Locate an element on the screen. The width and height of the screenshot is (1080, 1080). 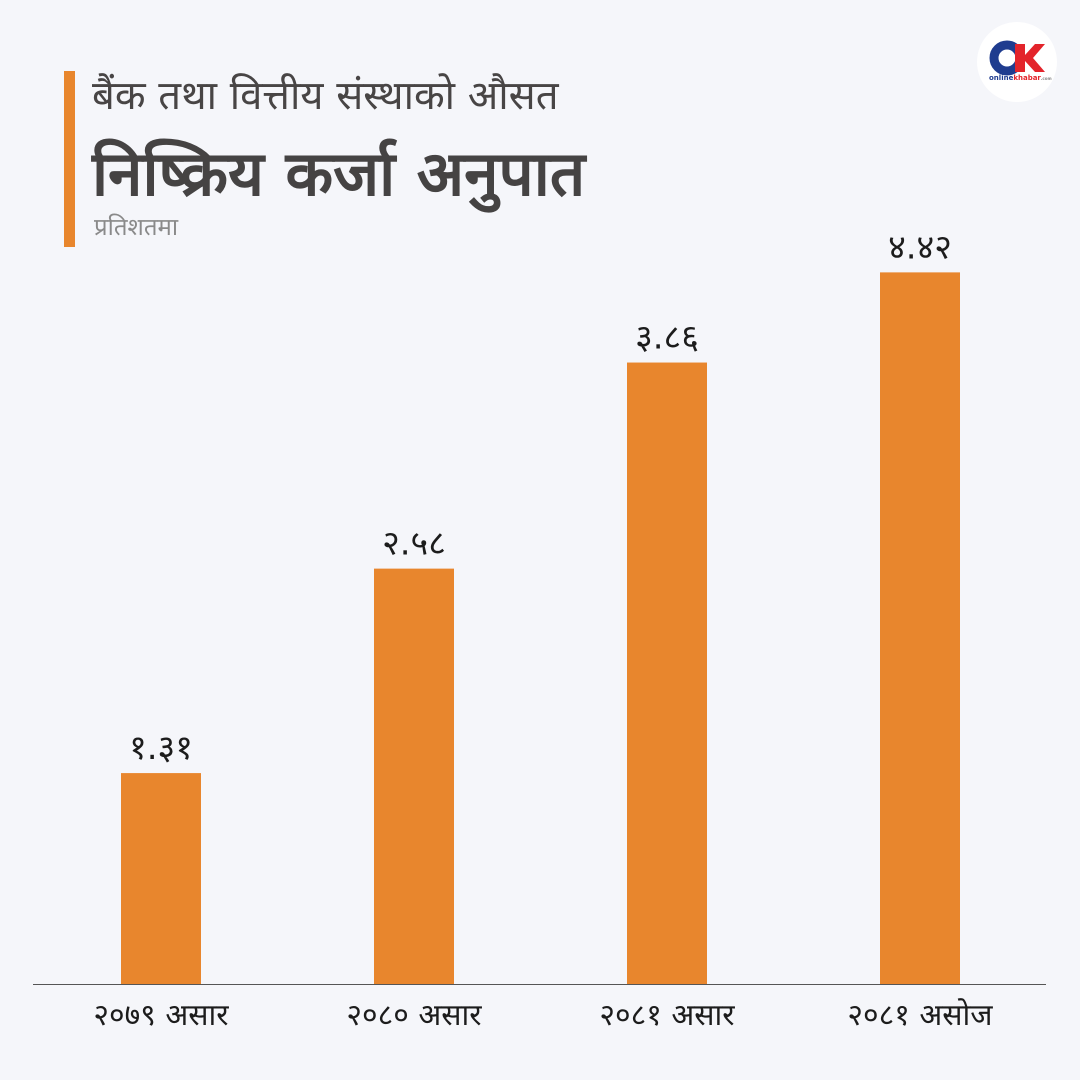
x-tick-label: २०८० असार is located at coordinates (414, 1015).